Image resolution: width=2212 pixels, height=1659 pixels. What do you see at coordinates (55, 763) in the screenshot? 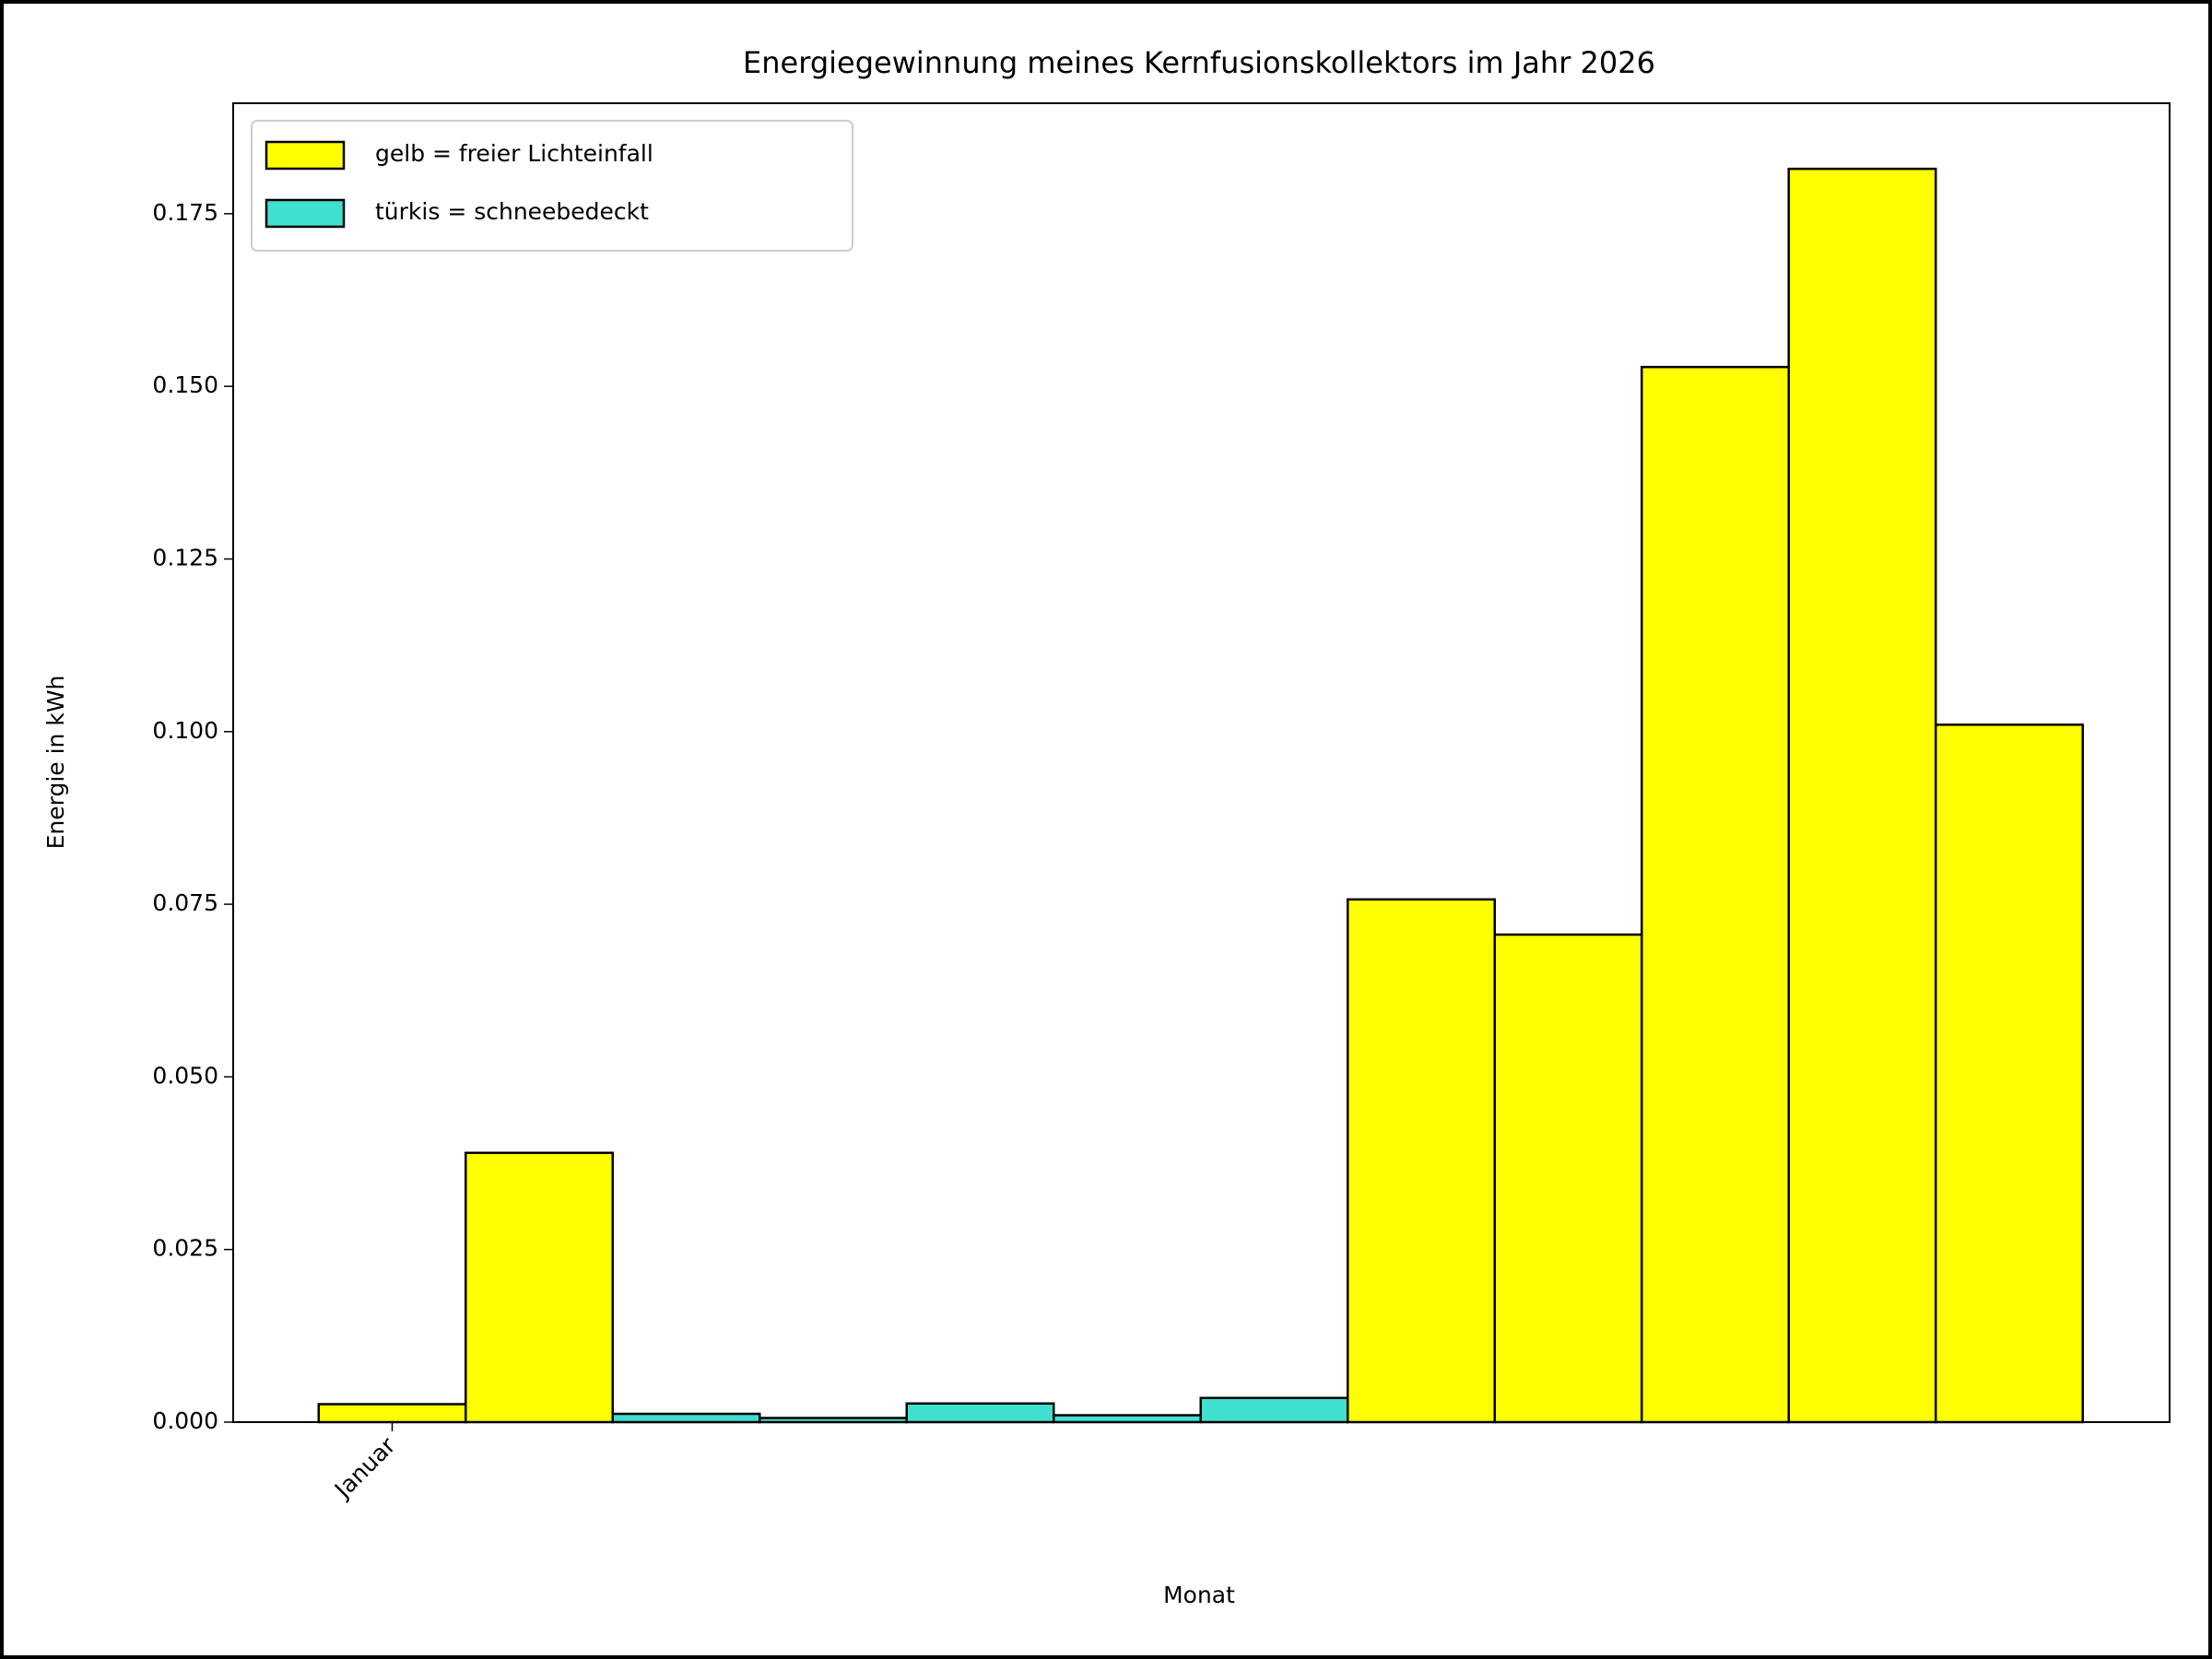
I see `y-axis-label: Energie in kWh` at bounding box center [55, 763].